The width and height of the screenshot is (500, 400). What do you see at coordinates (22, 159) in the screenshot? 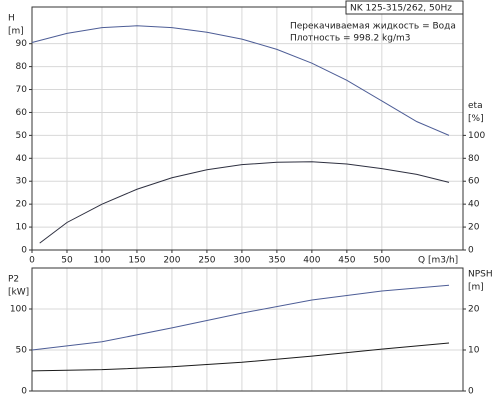
I see `y-tick-label: 40` at bounding box center [22, 159].